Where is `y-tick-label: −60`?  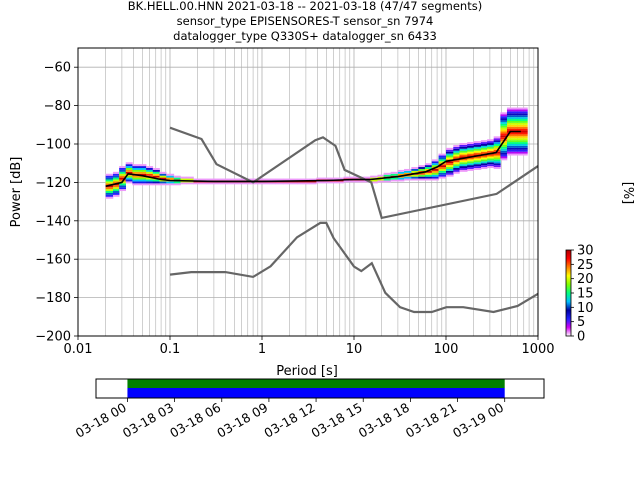
y-tick-label: −60 is located at coordinates (57, 68).